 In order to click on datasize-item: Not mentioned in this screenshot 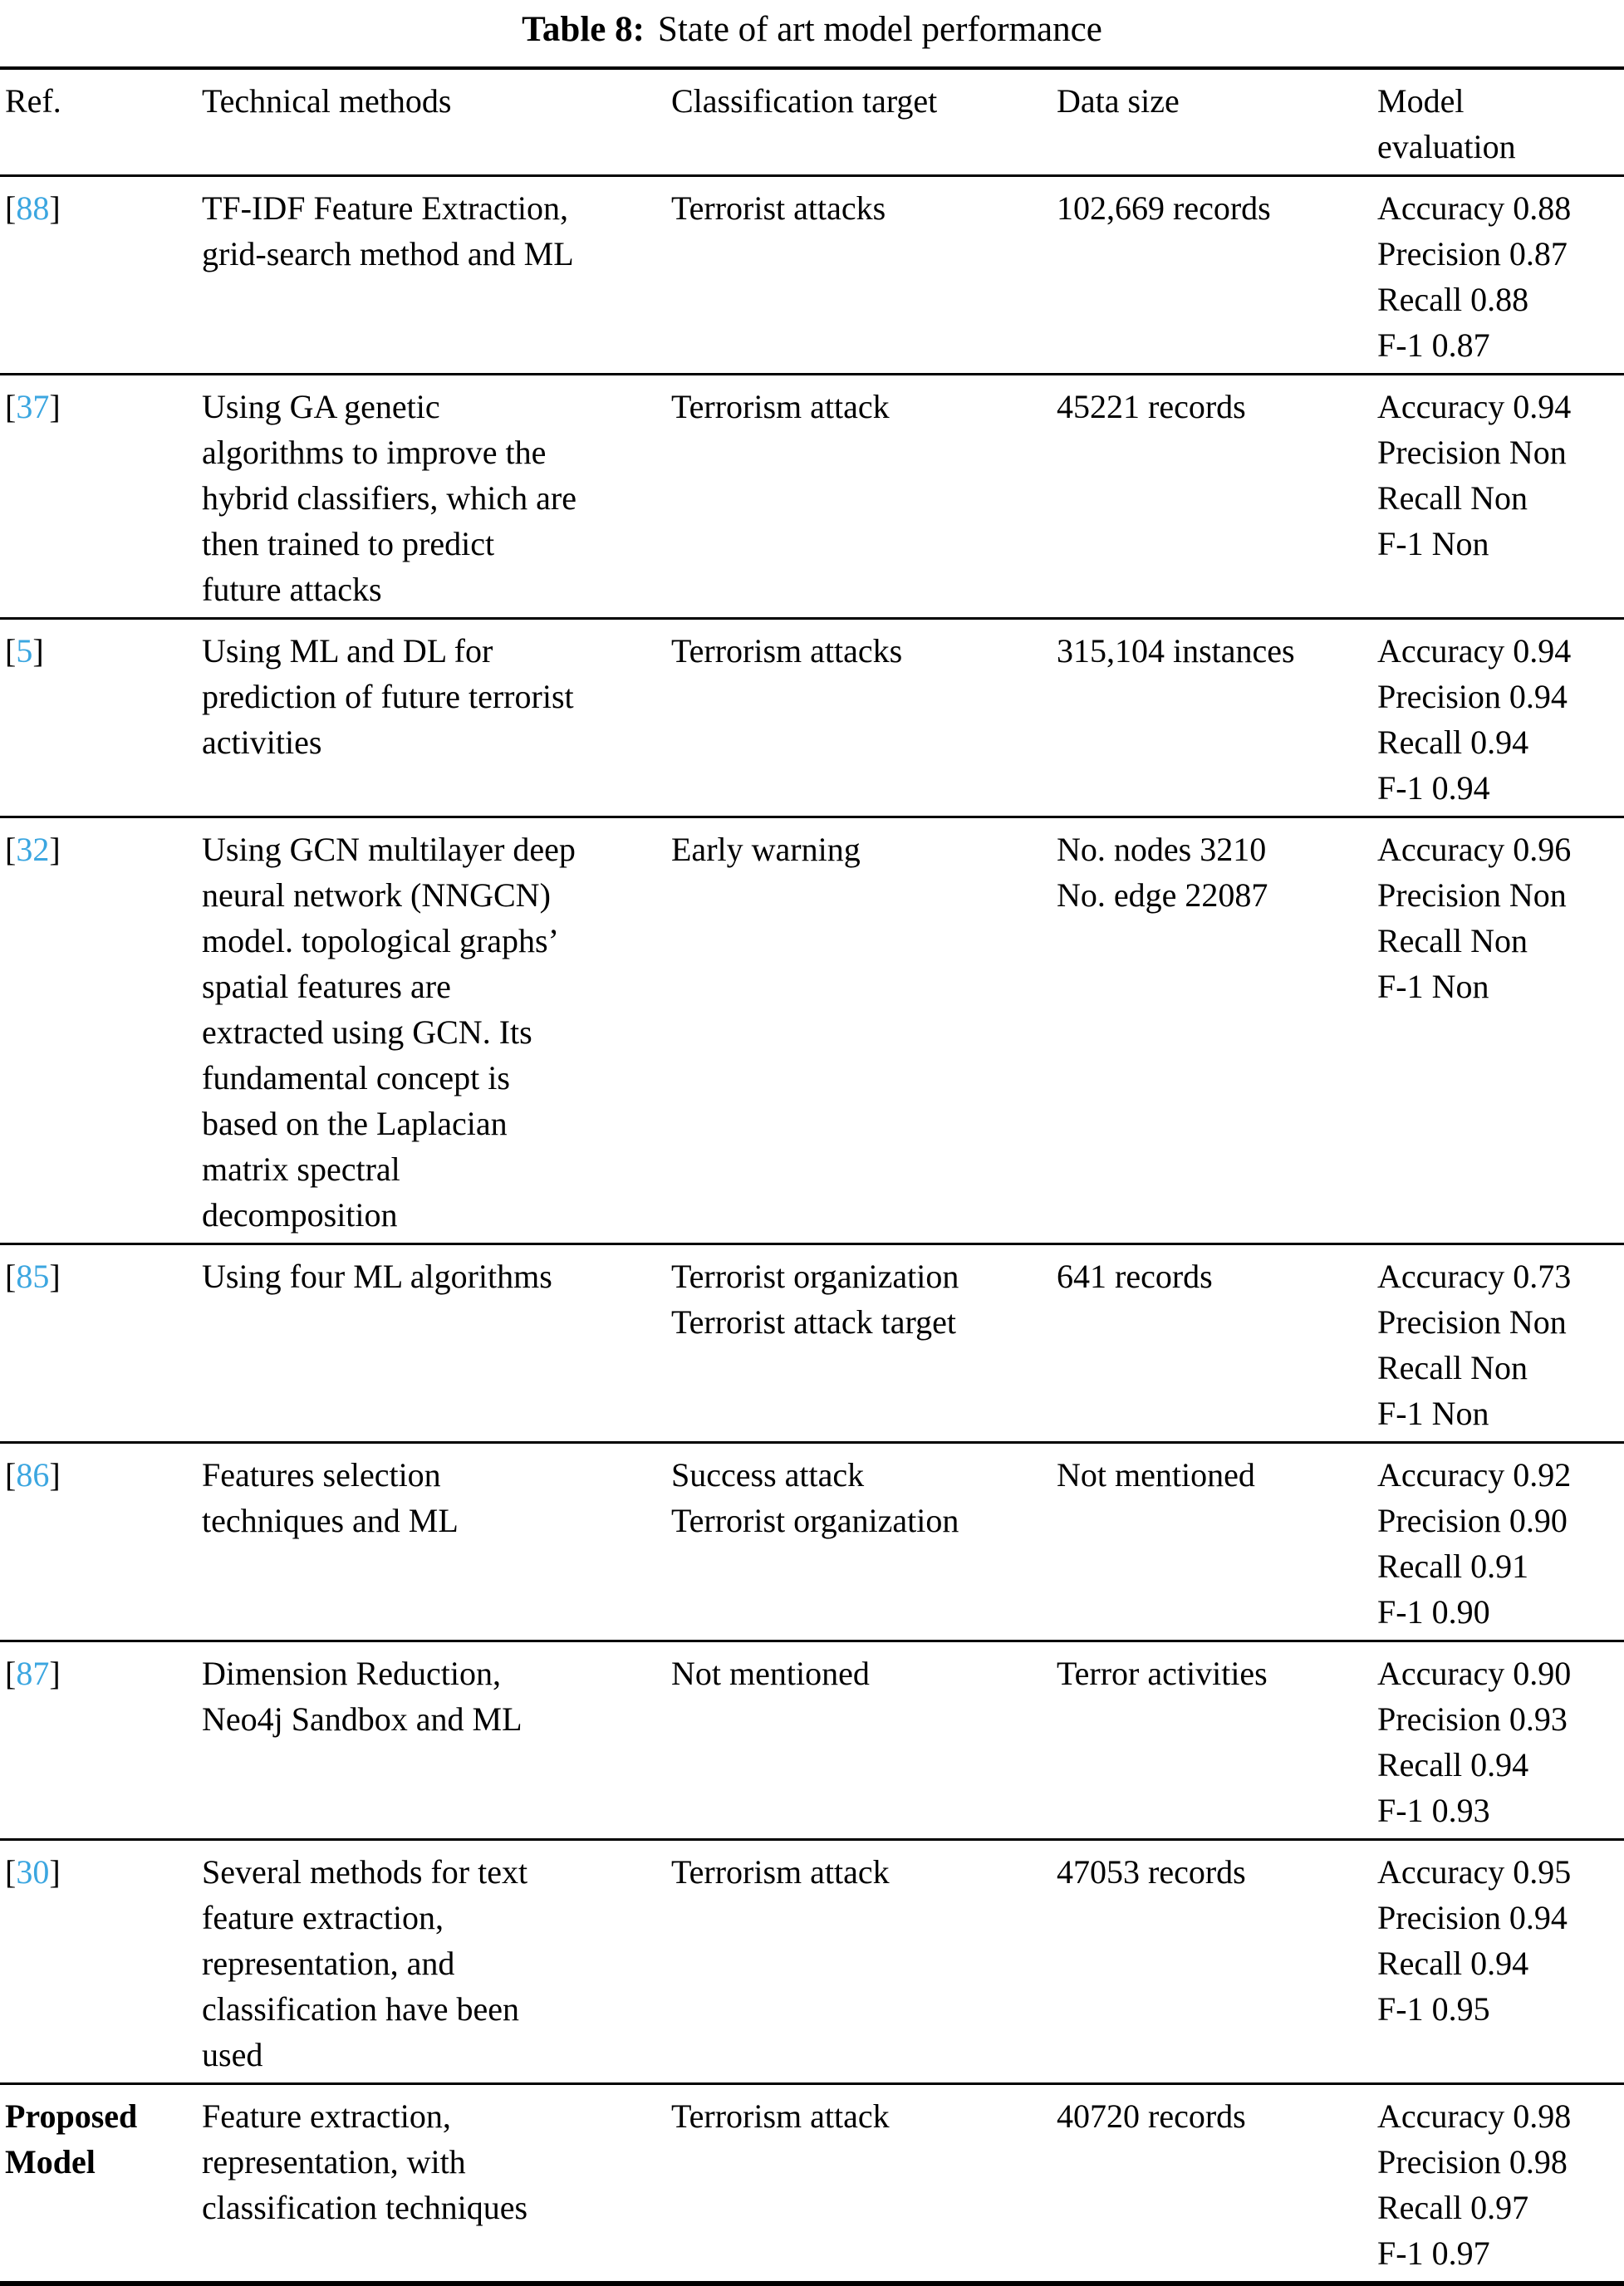, I will do `click(1156, 1475)`.